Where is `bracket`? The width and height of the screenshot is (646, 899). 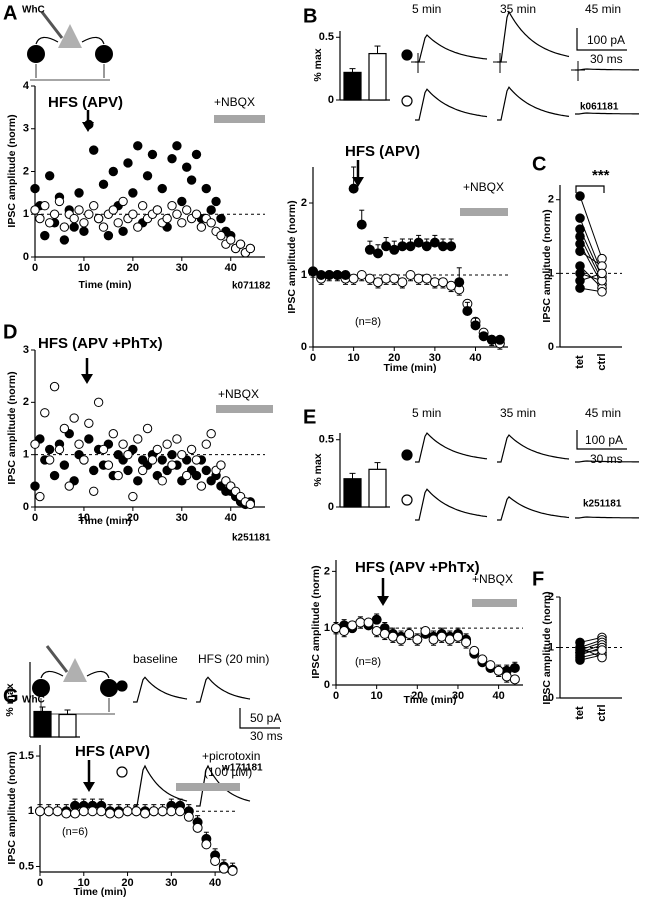 bracket is located at coordinates (590, 189).